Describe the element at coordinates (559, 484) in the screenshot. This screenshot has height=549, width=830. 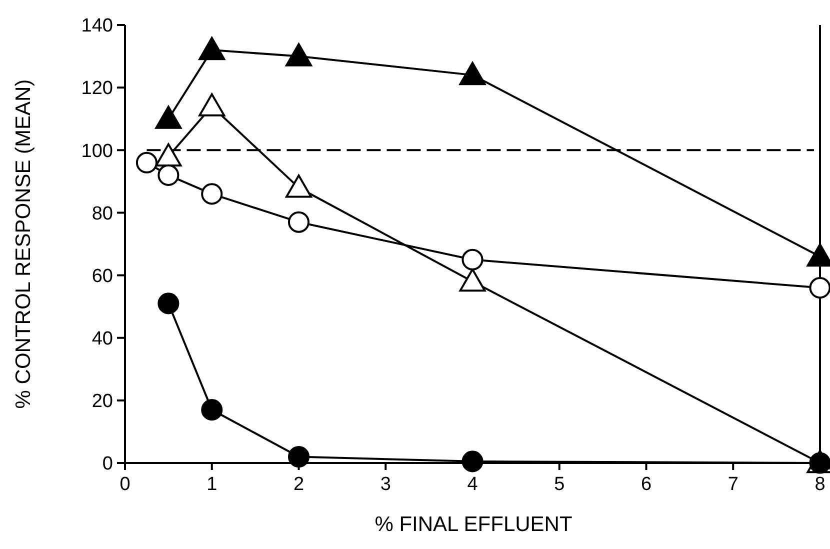
I see `x-tick-label: 5` at that location.